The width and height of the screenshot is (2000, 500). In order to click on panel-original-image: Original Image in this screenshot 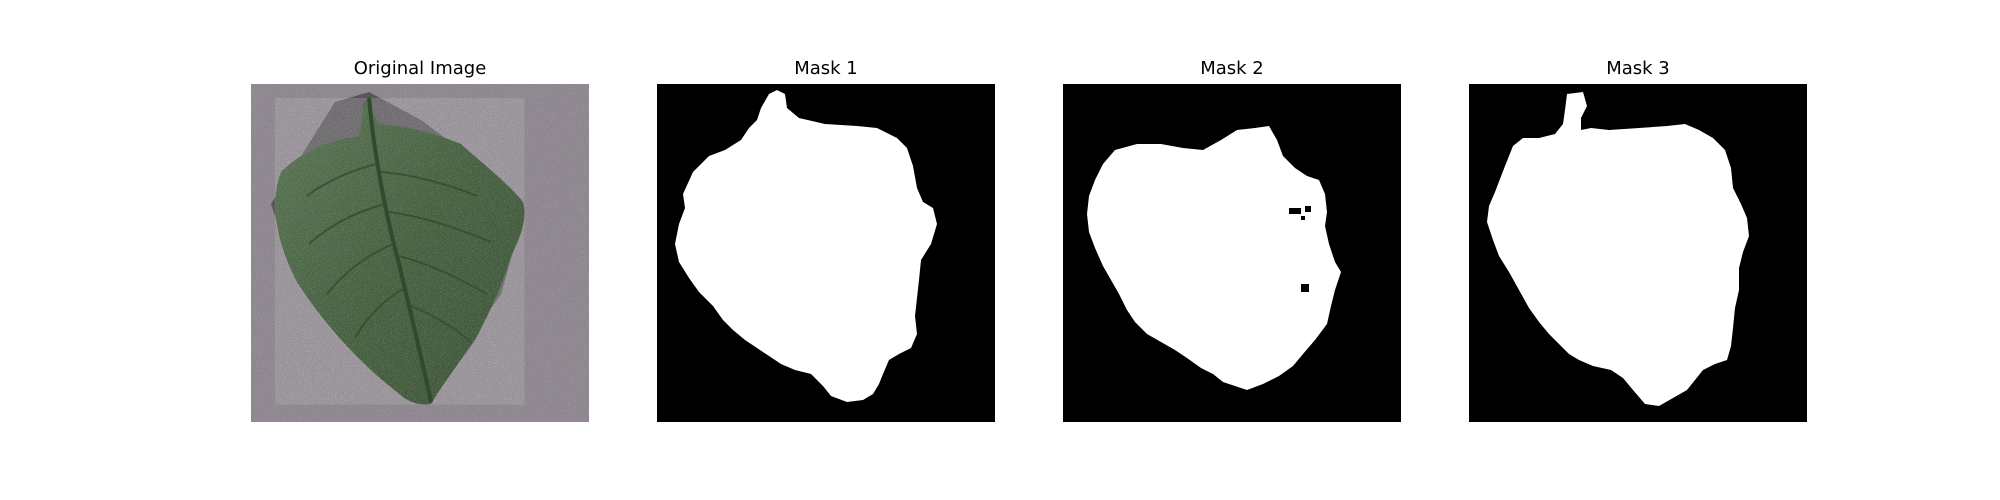, I will do `click(420, 239)`.